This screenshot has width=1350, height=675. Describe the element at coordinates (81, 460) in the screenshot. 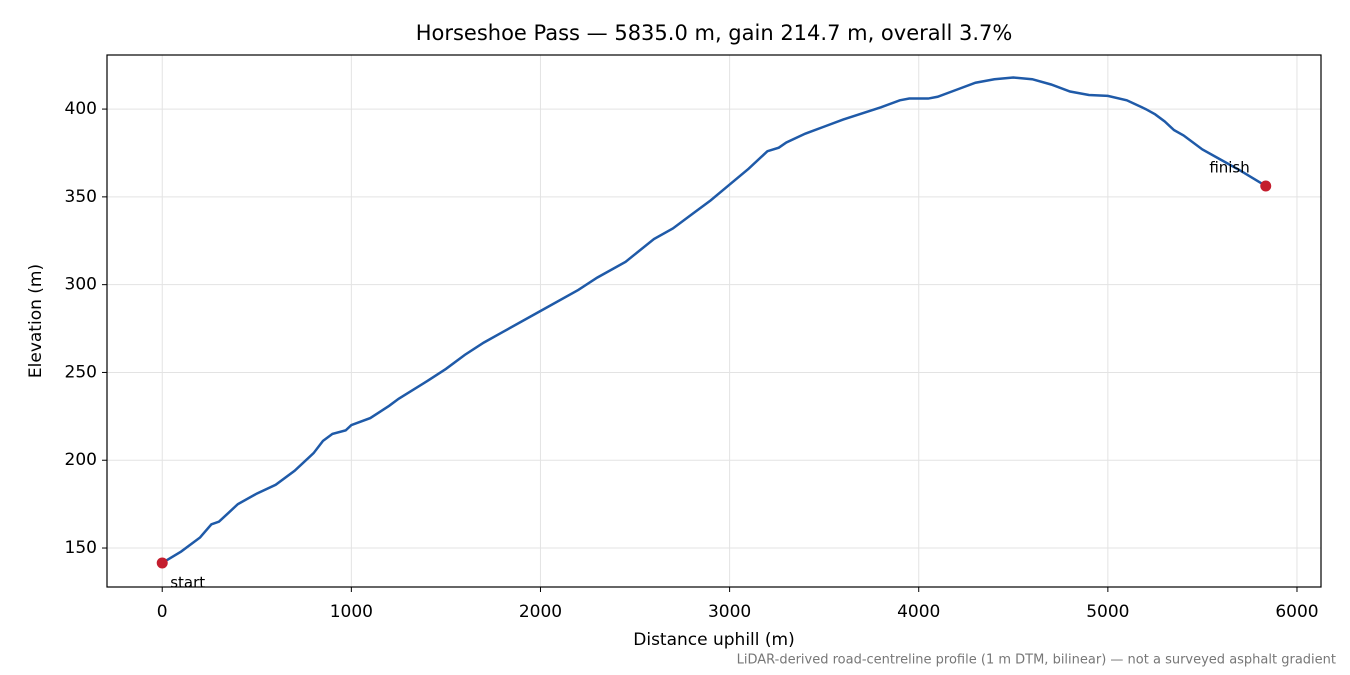

I see `y-tick-label: 200` at that location.